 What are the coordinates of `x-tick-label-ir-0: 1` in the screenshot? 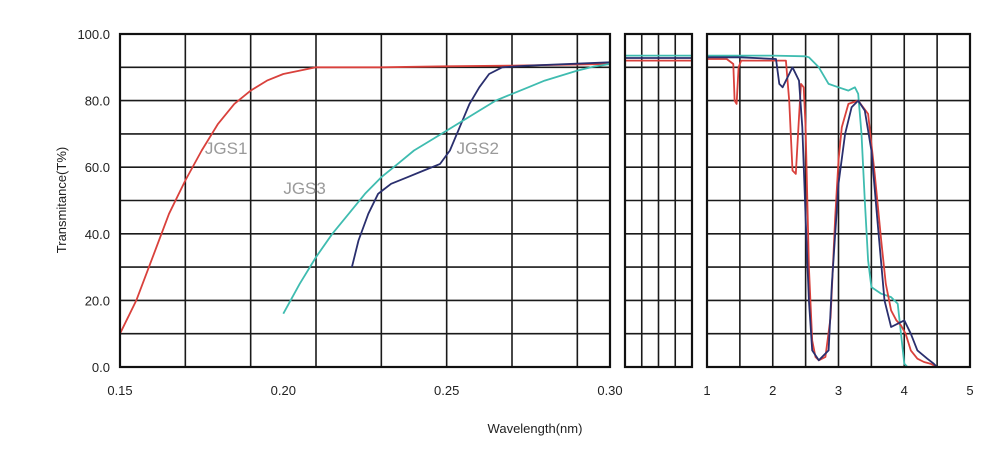 It's located at (706, 390).